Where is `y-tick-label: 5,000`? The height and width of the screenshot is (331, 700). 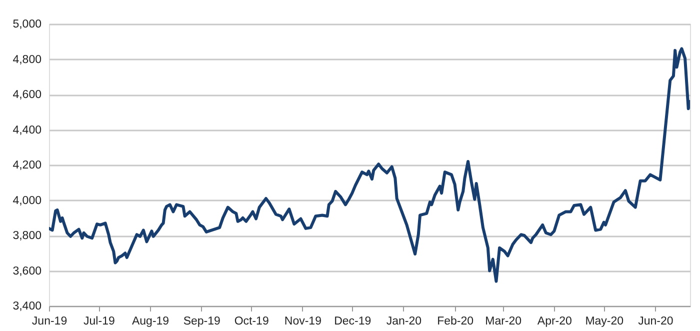 y-tick-label: 5,000 is located at coordinates (27, 24).